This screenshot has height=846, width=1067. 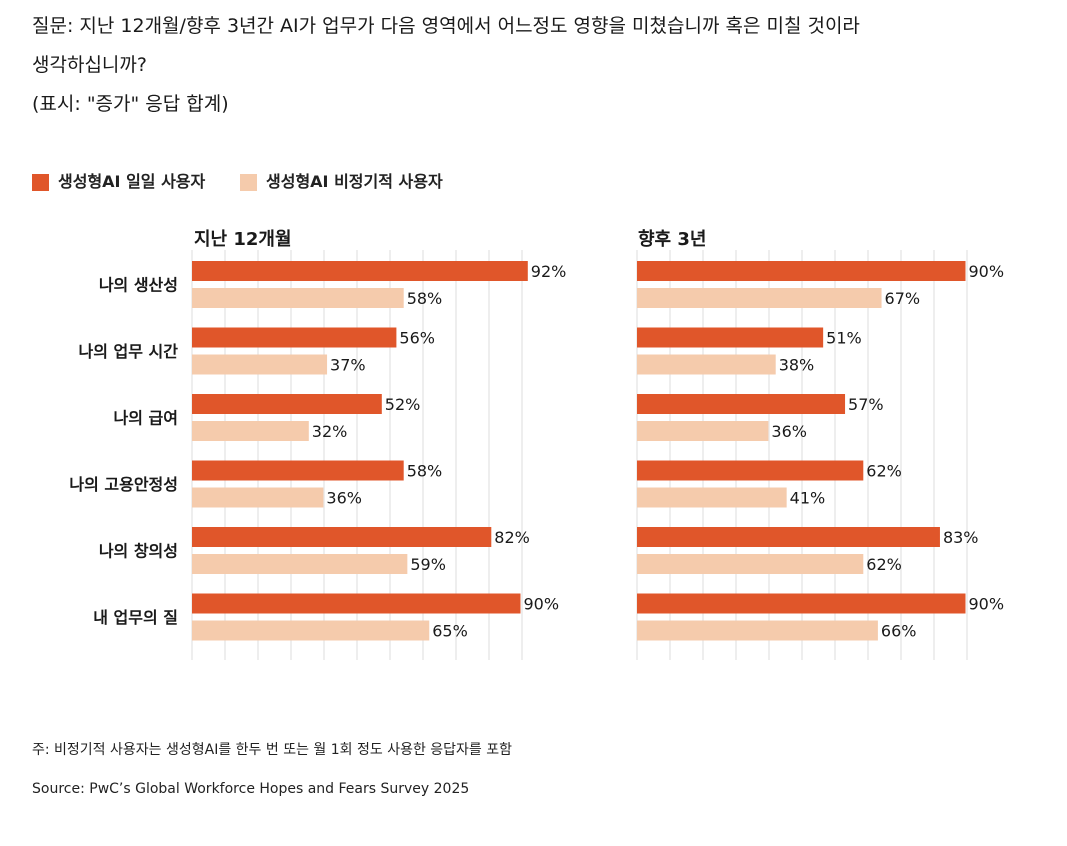 What do you see at coordinates (40, 182) in the screenshot?
I see `legend-swatch-daily` at bounding box center [40, 182].